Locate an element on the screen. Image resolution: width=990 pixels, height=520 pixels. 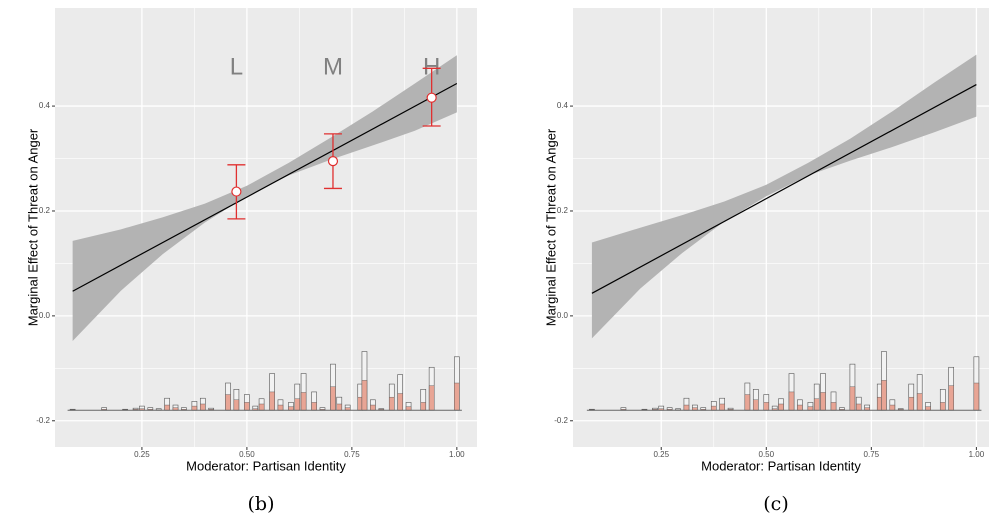
bin-label: L is located at coordinates (236, 66).